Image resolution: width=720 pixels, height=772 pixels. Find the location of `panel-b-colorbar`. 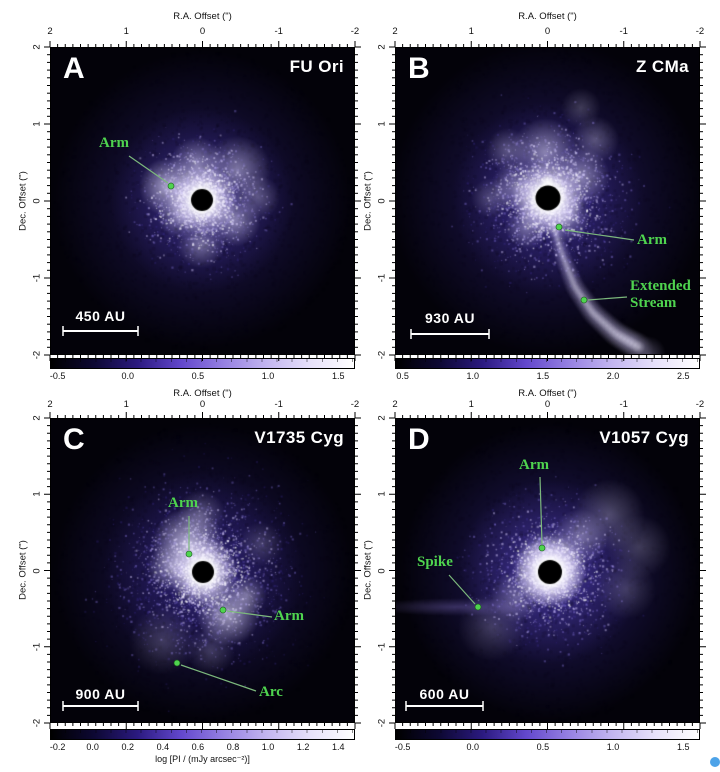

panel-b-colorbar is located at coordinates (547, 363).